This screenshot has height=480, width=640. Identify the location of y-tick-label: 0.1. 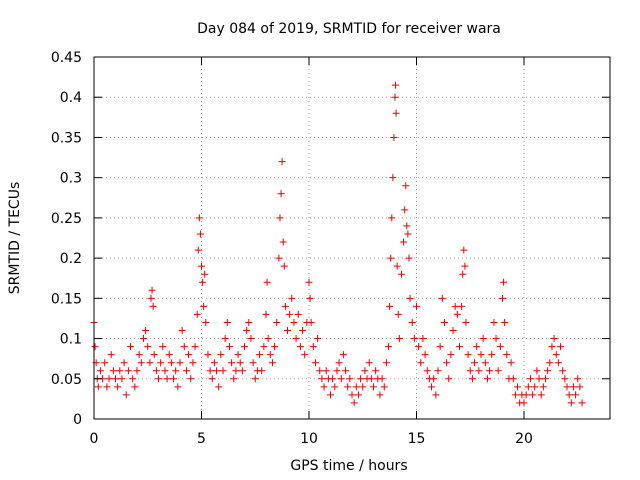
(71, 340).